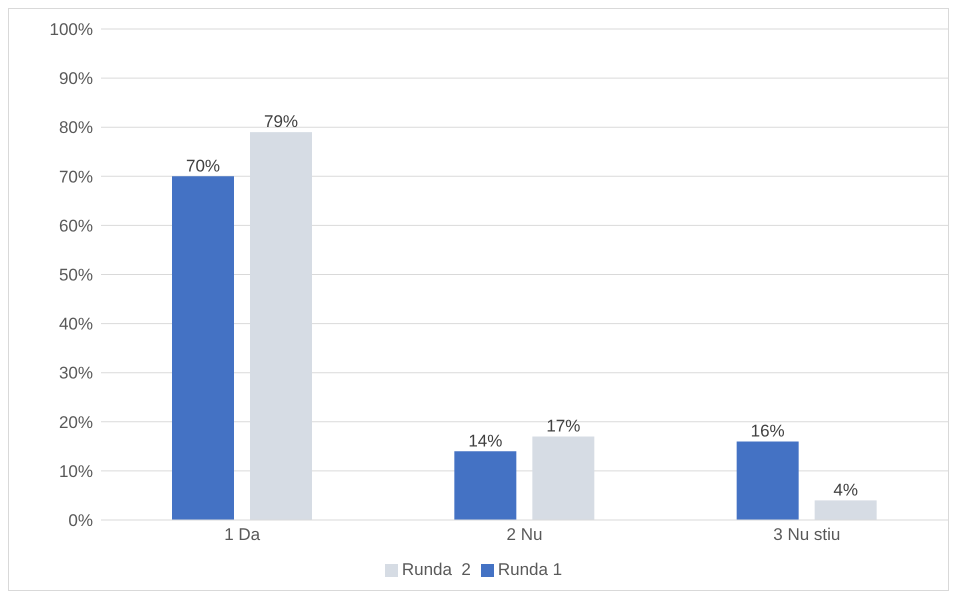  Describe the element at coordinates (563, 426) in the screenshot. I see `data-label: 17%` at that location.